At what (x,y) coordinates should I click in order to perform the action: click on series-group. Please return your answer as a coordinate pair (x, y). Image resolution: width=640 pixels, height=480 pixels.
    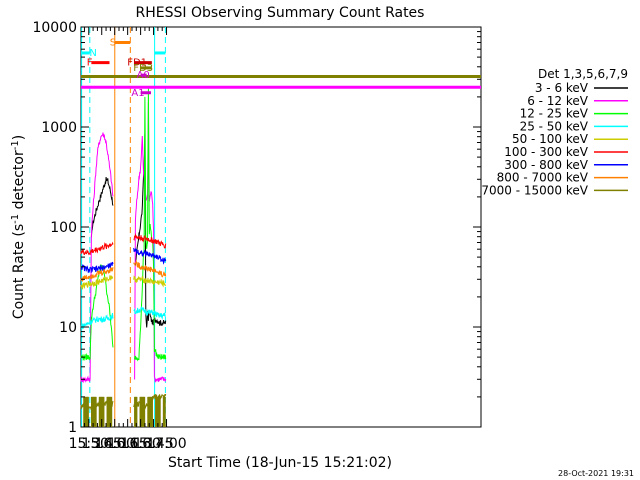
    Looking at the image, I should click on (123, 256).